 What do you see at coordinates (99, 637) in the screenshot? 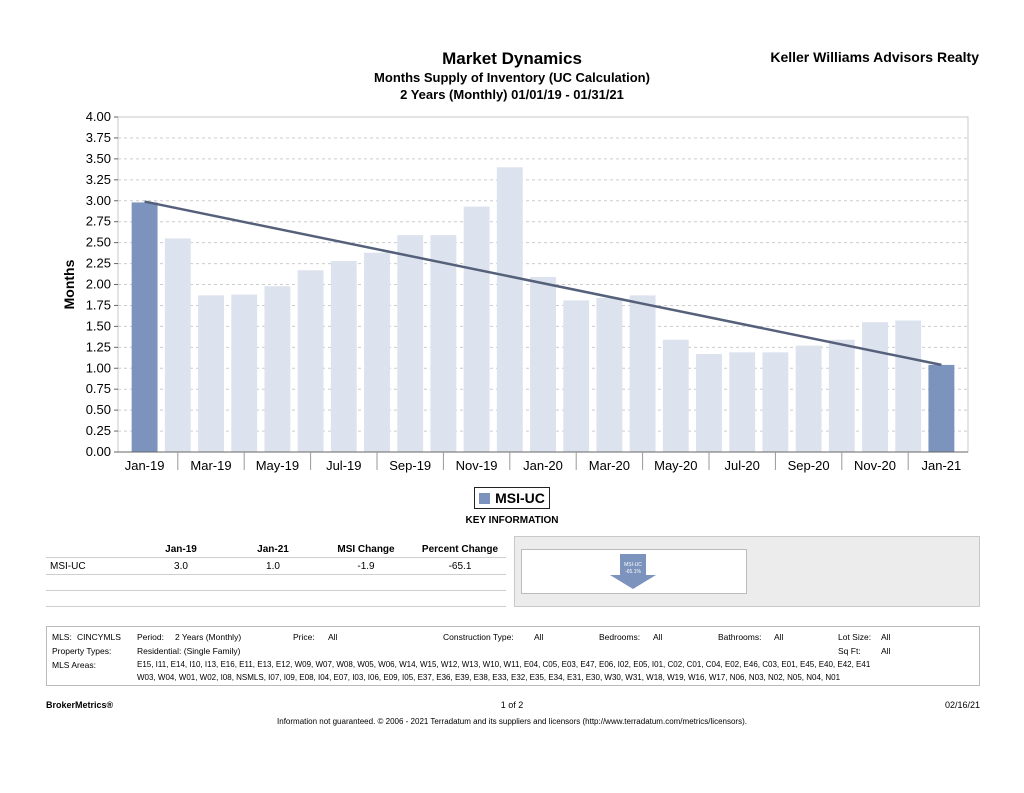
I see `mls-value: CINCYMLS` at bounding box center [99, 637].